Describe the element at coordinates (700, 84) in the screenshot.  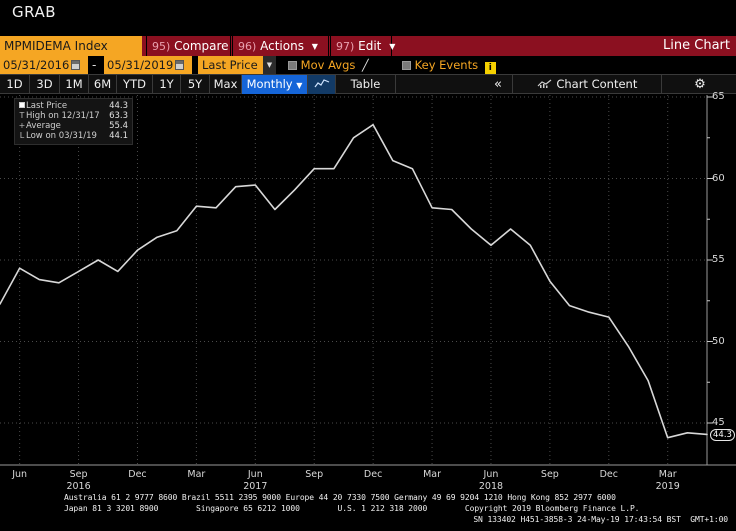
I see `settings-button: ⚙` at that location.